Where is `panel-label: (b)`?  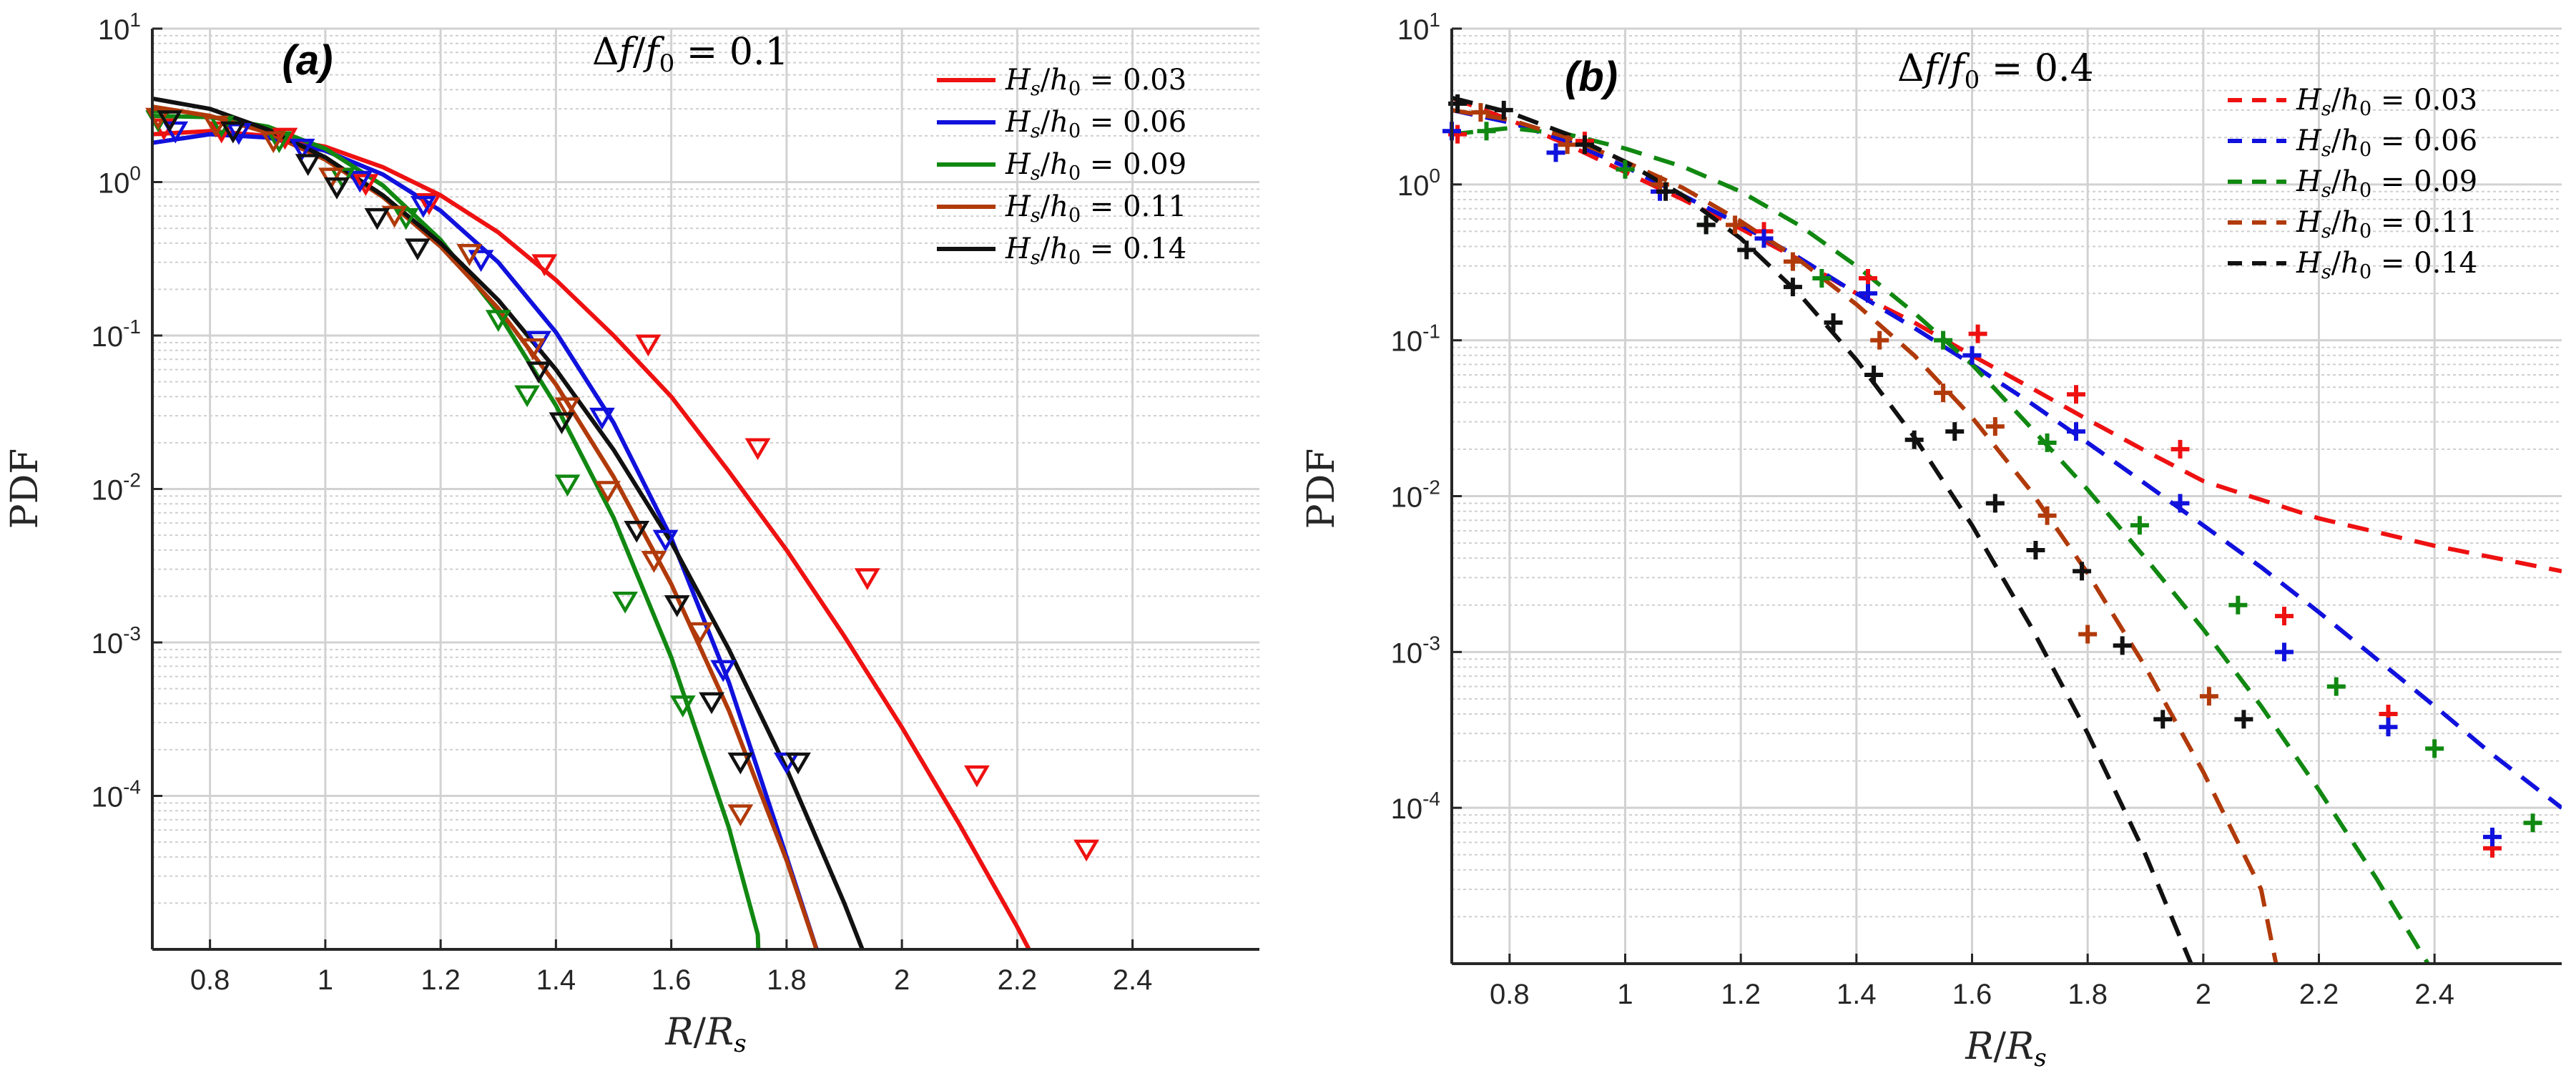
panel-label: (b) is located at coordinates (1592, 77).